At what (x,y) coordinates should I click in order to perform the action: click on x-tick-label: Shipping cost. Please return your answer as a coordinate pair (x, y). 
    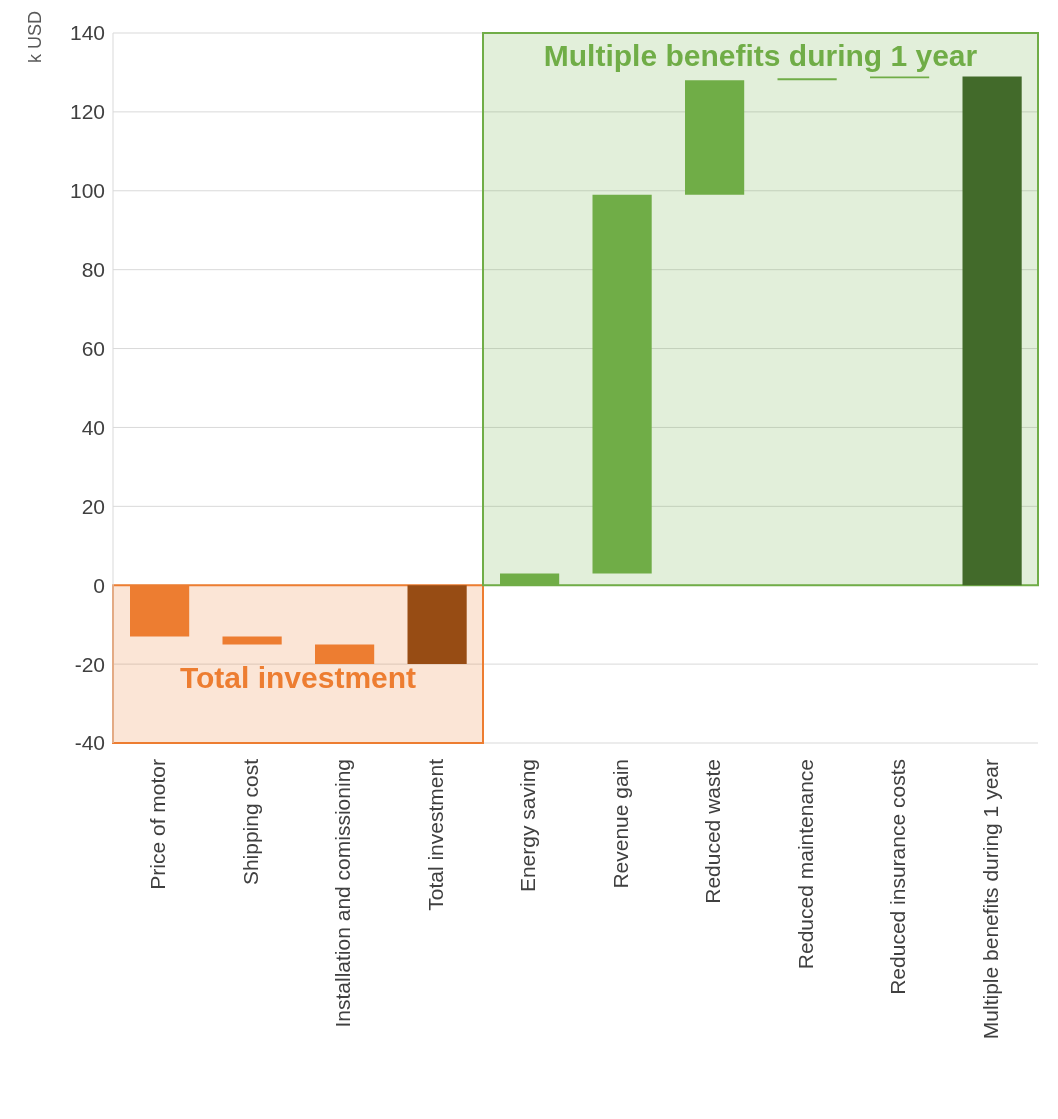
    Looking at the image, I should click on (250, 822).